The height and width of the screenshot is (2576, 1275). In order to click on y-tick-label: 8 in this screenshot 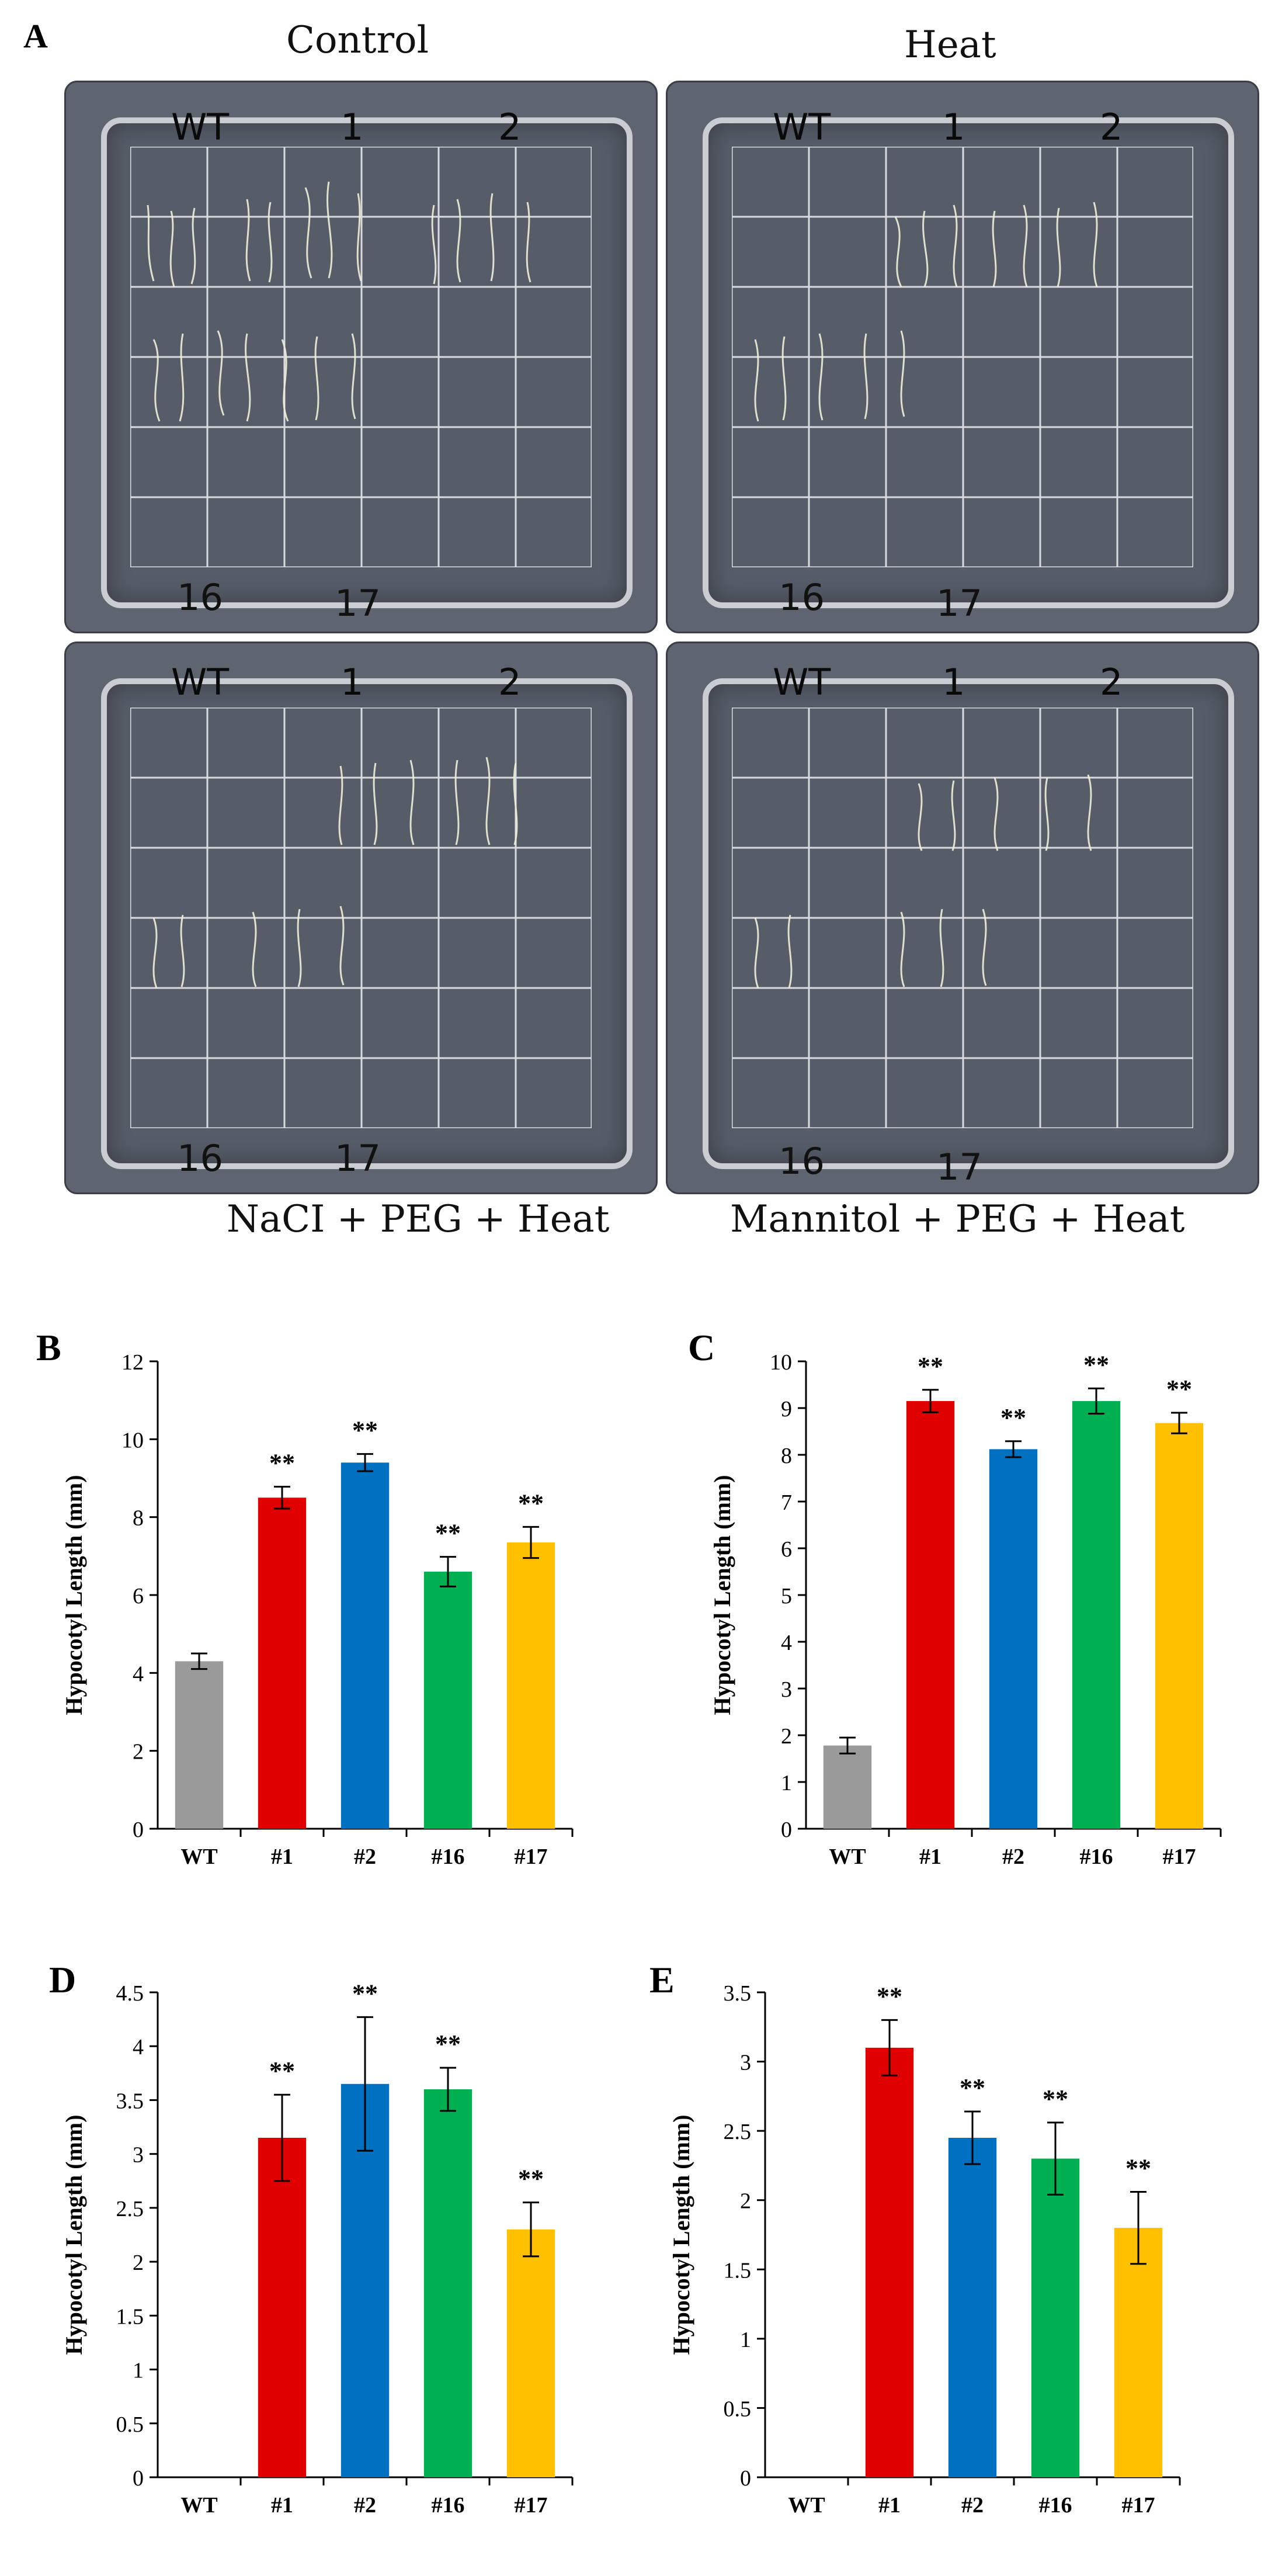, I will do `click(138, 1518)`.